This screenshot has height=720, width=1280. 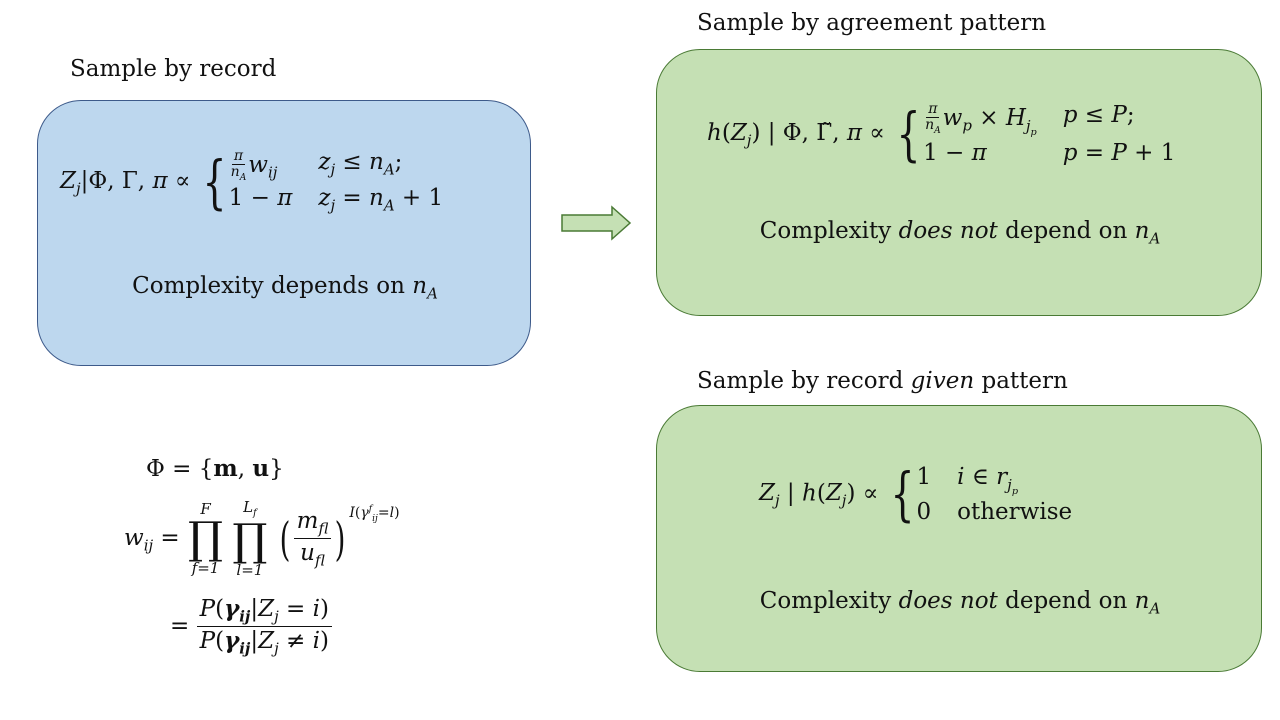 I want to click on pattern-complexity-text: Complexity does not depend on nA, so click(x=960, y=233).